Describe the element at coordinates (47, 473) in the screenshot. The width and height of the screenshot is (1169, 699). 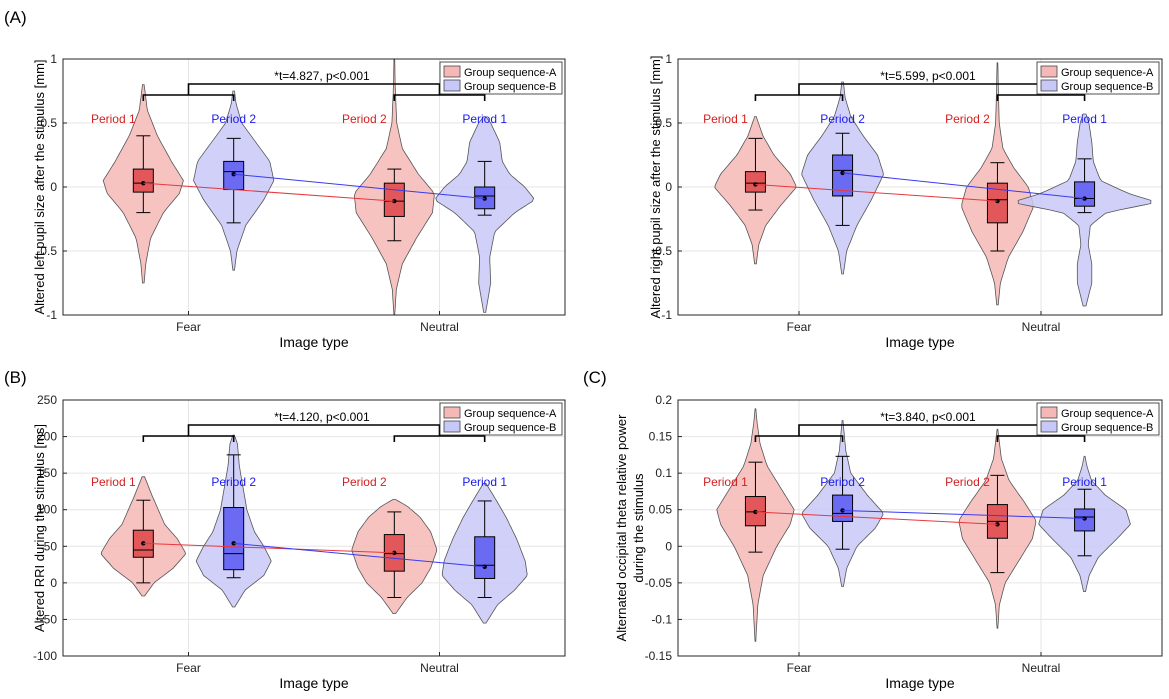
I see `y-tick-label: 150` at that location.